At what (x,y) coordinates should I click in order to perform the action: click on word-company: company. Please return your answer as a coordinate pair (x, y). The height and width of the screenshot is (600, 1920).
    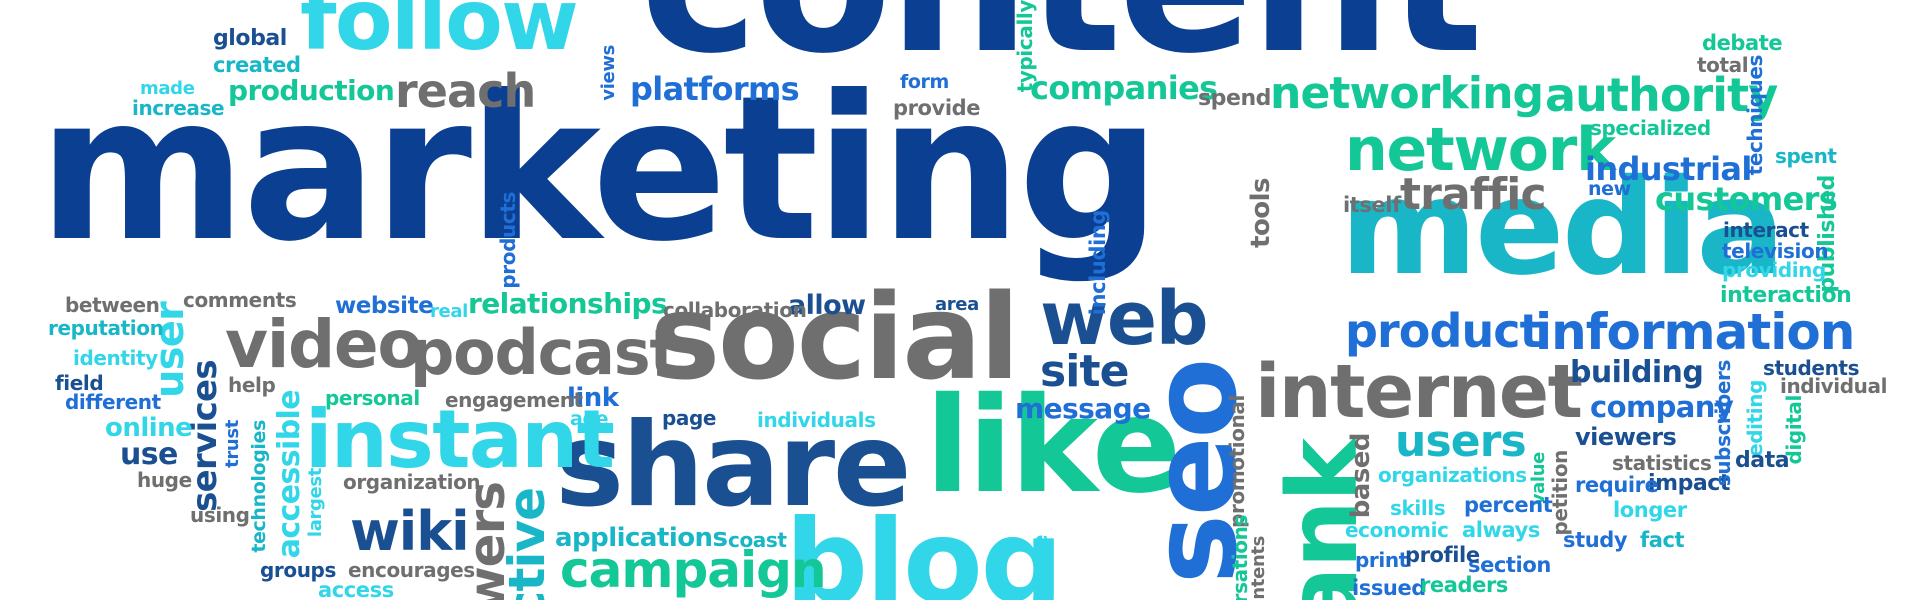
    Looking at the image, I should click on (1662, 407).